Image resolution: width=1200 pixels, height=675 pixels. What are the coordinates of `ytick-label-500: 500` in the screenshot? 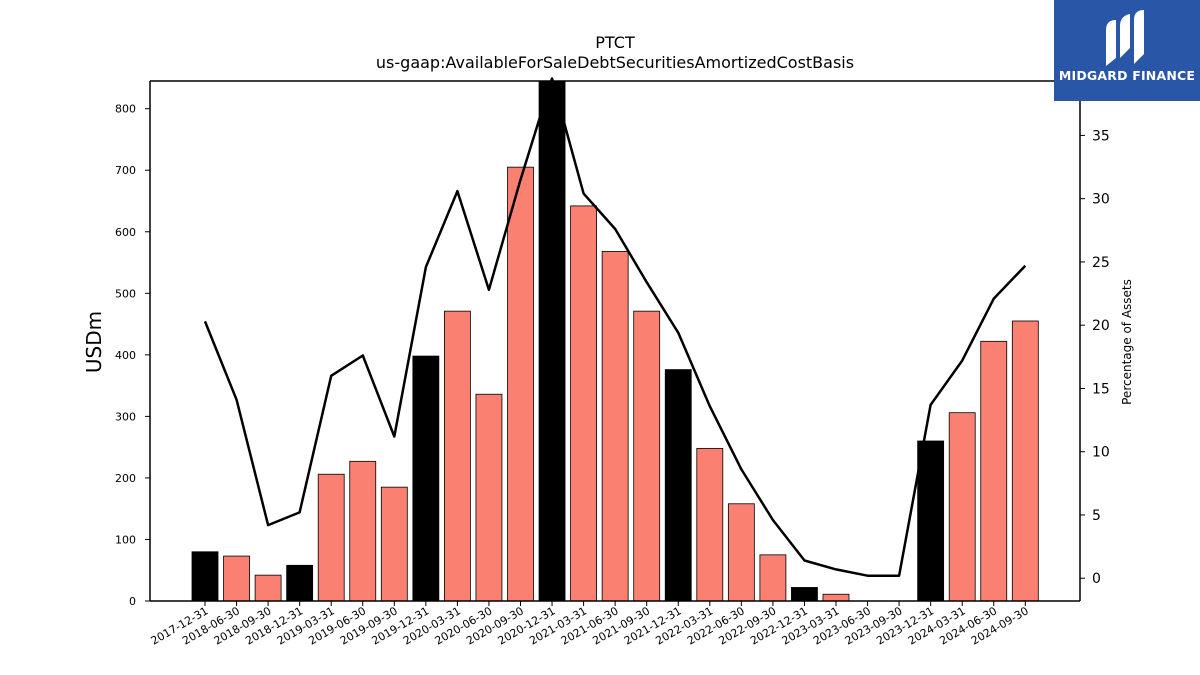 It's located at (125, 293).